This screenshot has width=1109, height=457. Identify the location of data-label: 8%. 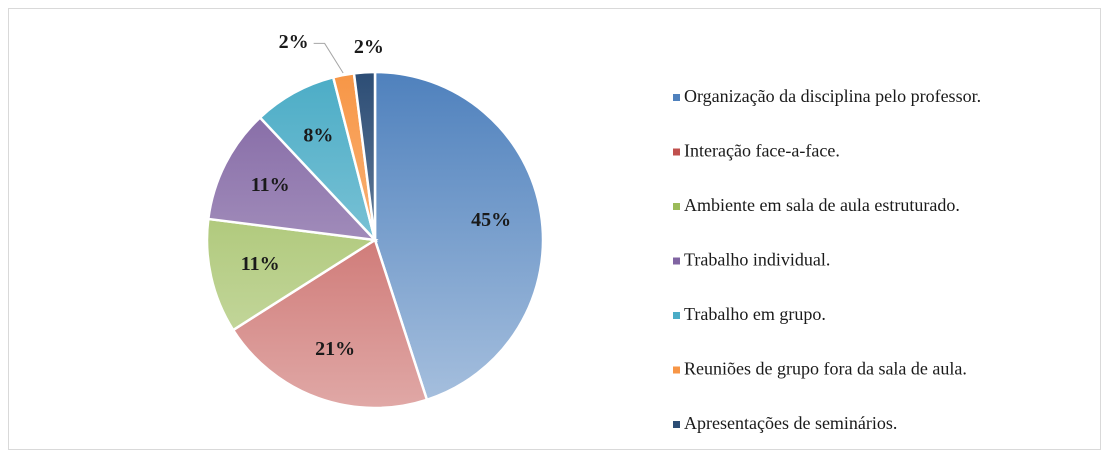
(318, 136).